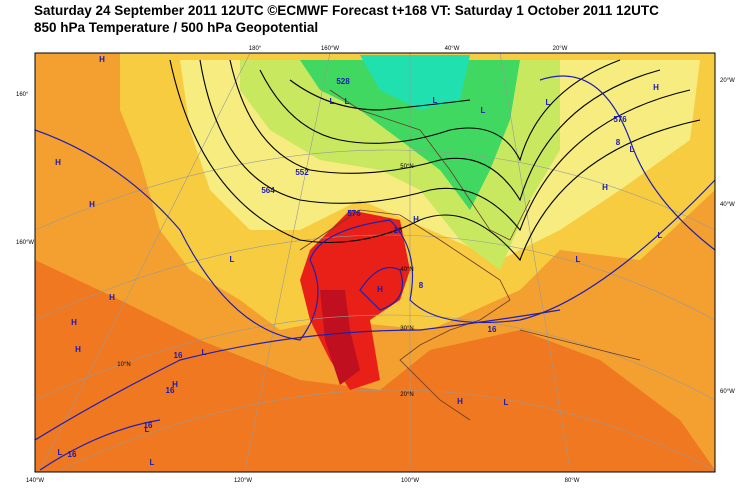 This screenshot has width=745, height=491. I want to click on latitude-label: 20°N, so click(406, 395).